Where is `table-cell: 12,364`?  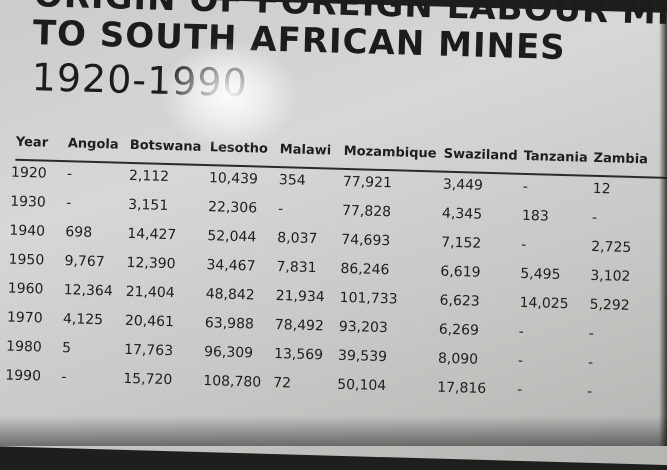
table-cell: 12,364 is located at coordinates (88, 291).